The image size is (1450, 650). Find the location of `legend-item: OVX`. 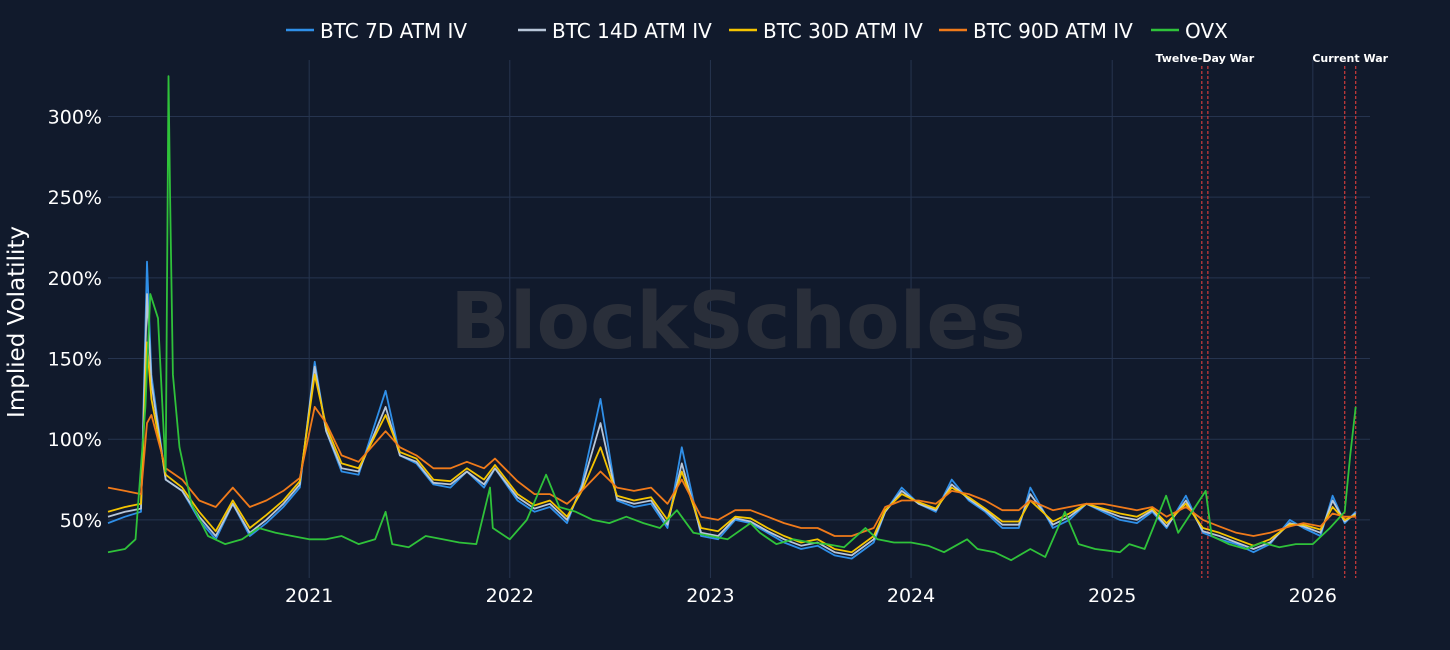

legend-item: OVX is located at coordinates (1189, 31).